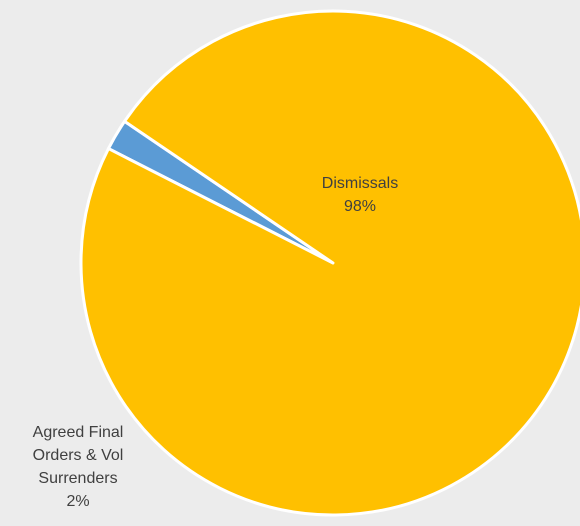 This screenshot has width=580, height=526. What do you see at coordinates (78, 467) in the screenshot?
I see `data-label-agreed-final-orders: Agreed Final Orders & Vol Surrenders 2%` at bounding box center [78, 467].